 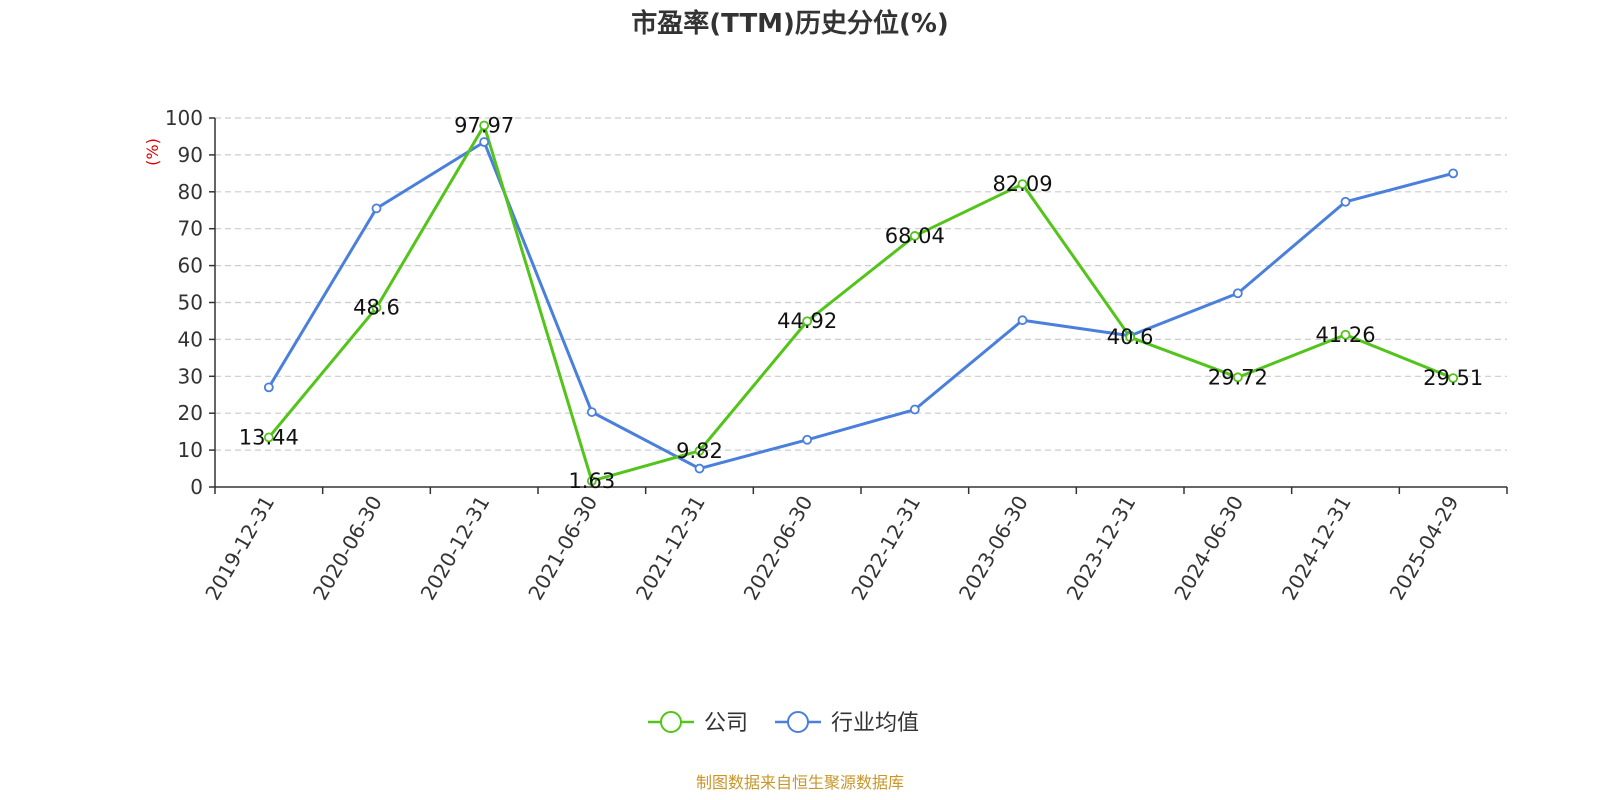 I want to click on data-label: 48.6, so click(x=376, y=308).